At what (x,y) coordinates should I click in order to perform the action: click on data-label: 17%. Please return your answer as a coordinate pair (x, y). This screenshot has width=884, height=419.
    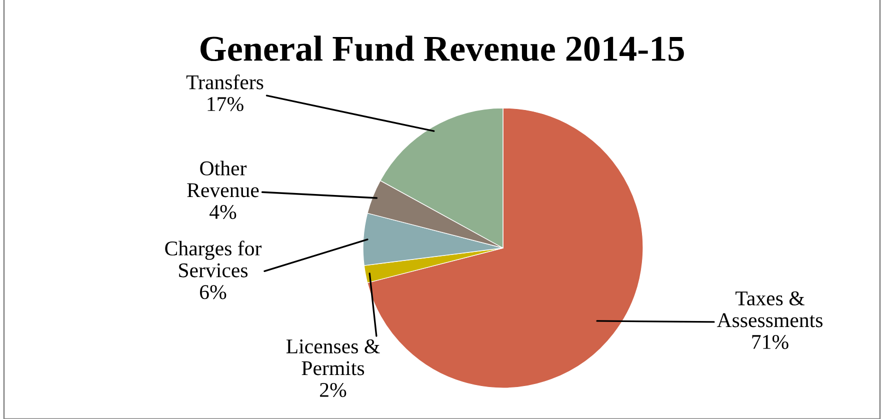
    Looking at the image, I should click on (226, 104).